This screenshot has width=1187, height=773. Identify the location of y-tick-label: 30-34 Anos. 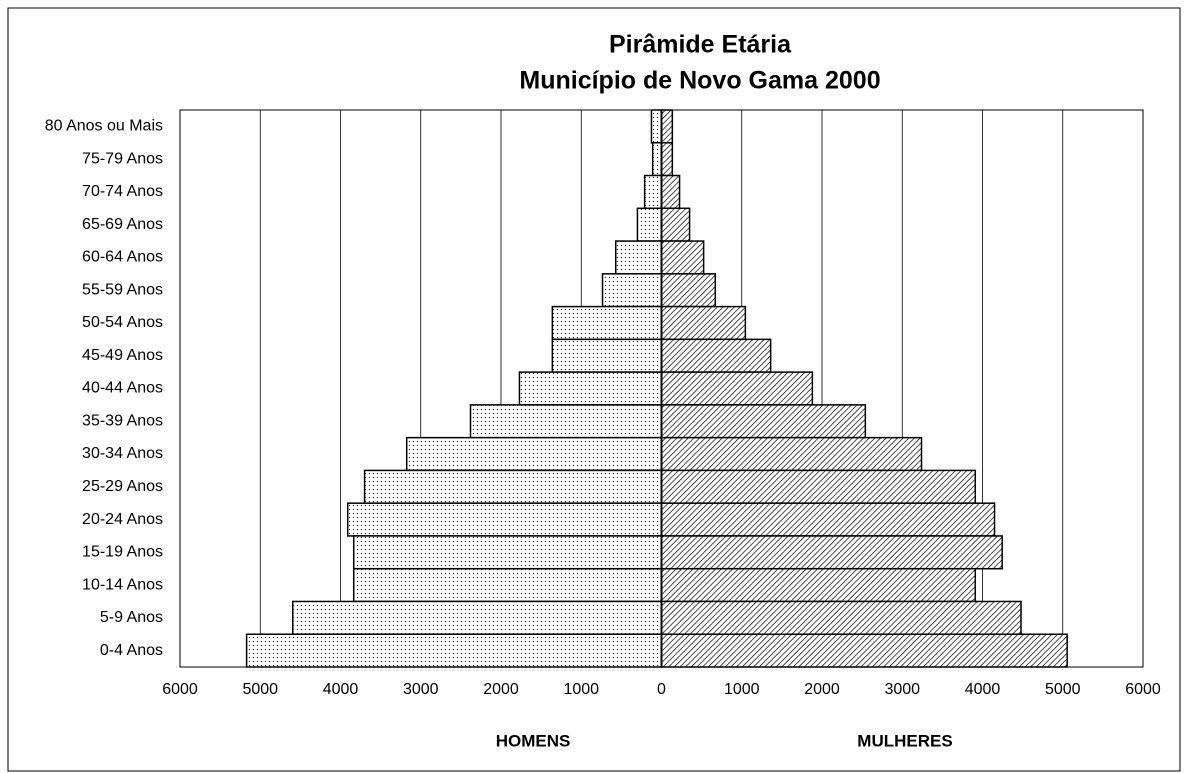
(122, 453).